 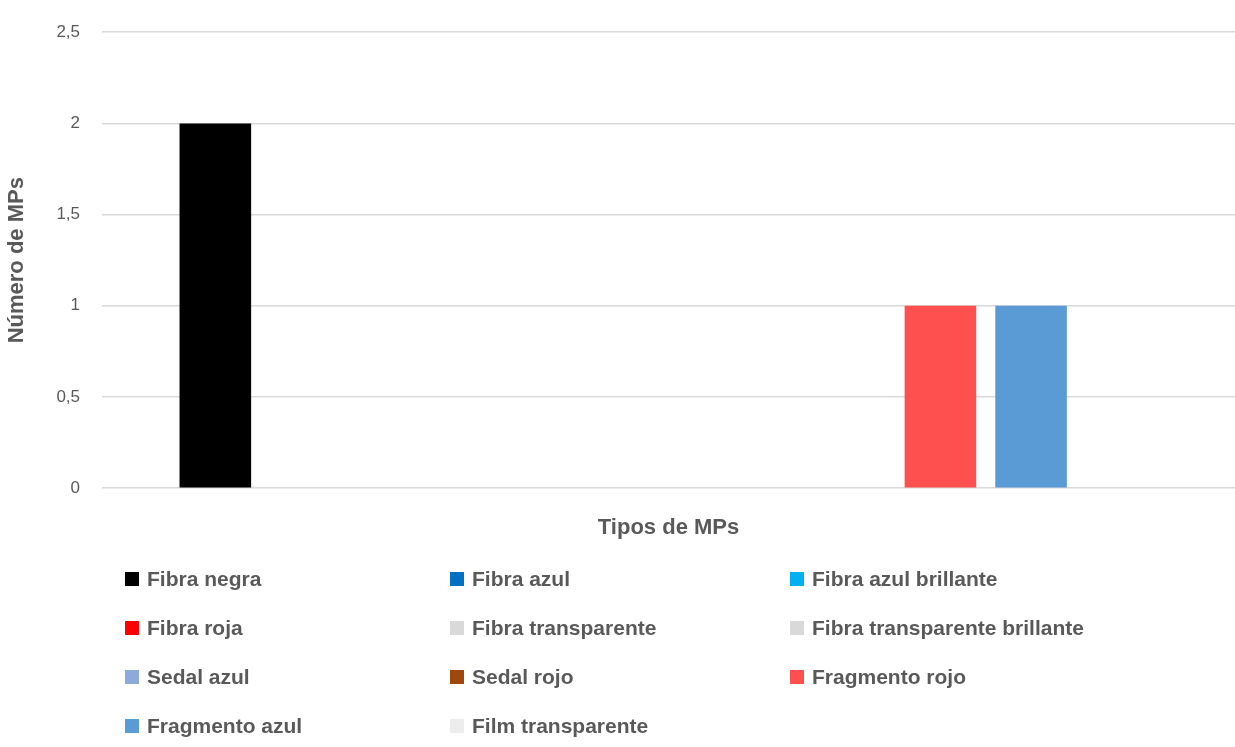 I want to click on y-tick-label: 0,5, so click(x=68, y=396).